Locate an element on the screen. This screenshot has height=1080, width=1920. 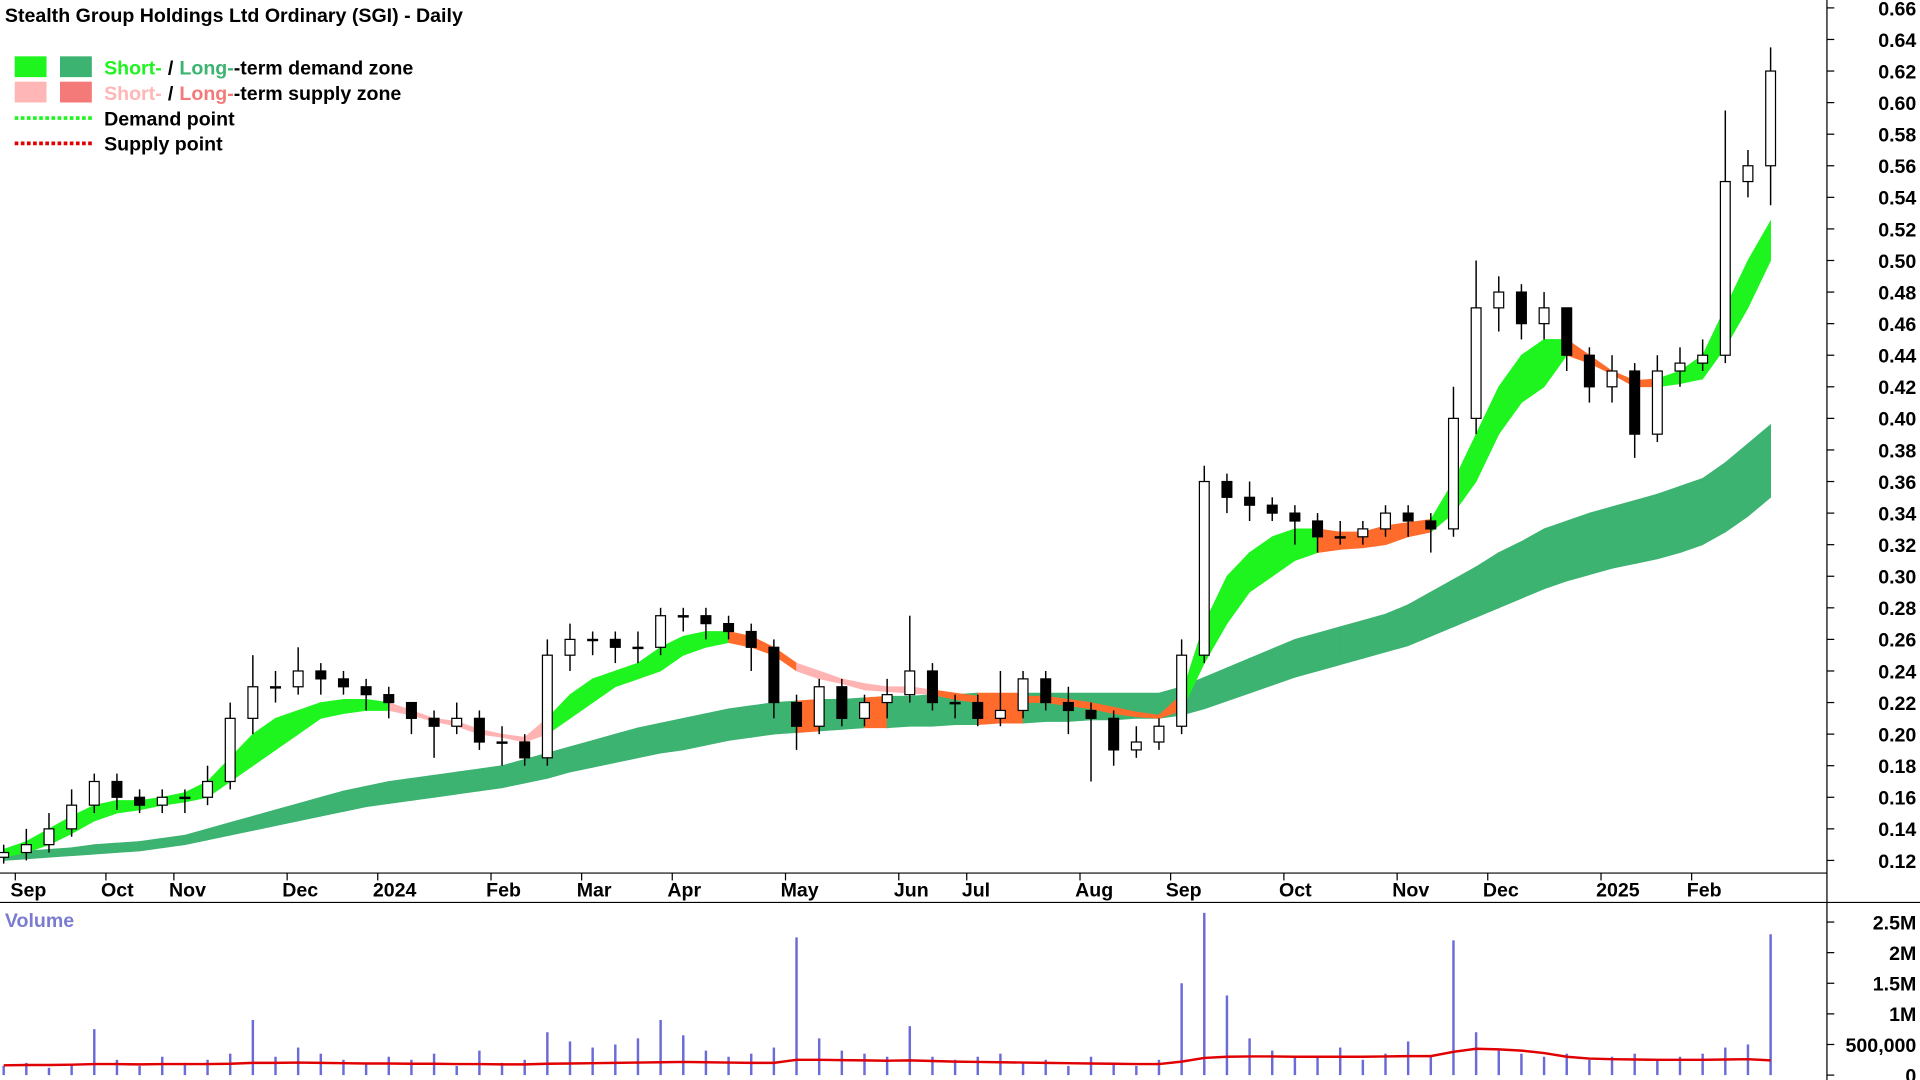
x-tick-label: Jul is located at coordinates (976, 890).